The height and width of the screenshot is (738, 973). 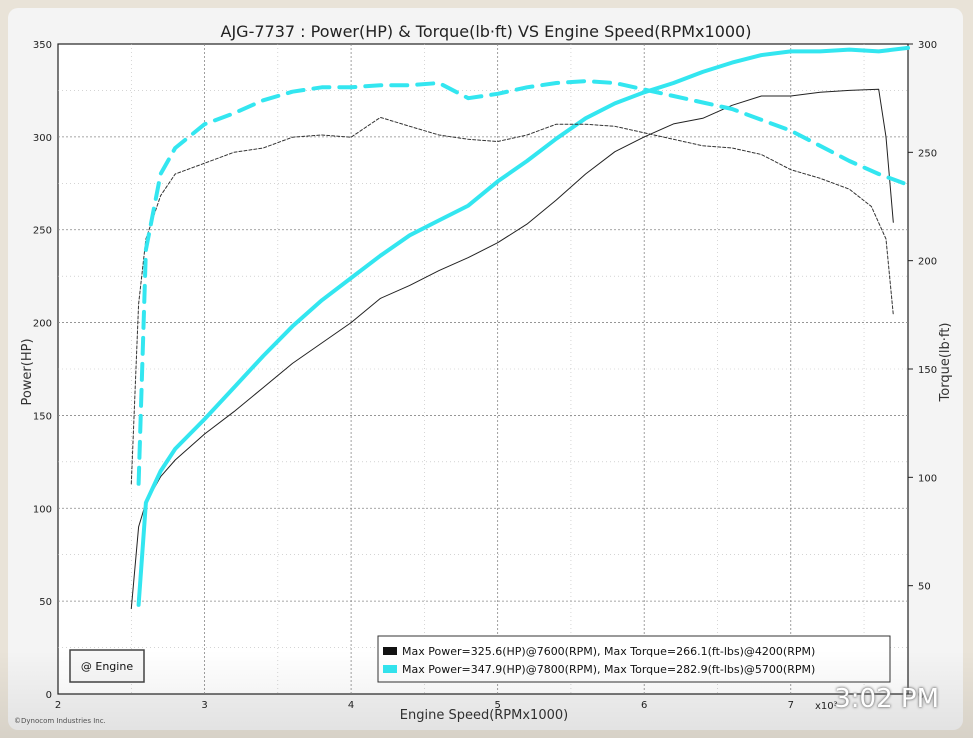 I want to click on x-tick-label: 7, so click(x=791, y=705).